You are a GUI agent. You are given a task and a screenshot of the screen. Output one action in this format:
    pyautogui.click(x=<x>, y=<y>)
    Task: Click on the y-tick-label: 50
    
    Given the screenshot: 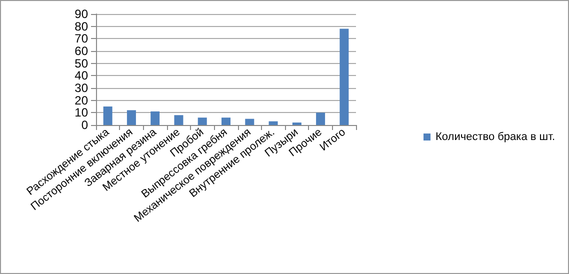 What is the action you would take?
    pyautogui.click(x=81, y=63)
    